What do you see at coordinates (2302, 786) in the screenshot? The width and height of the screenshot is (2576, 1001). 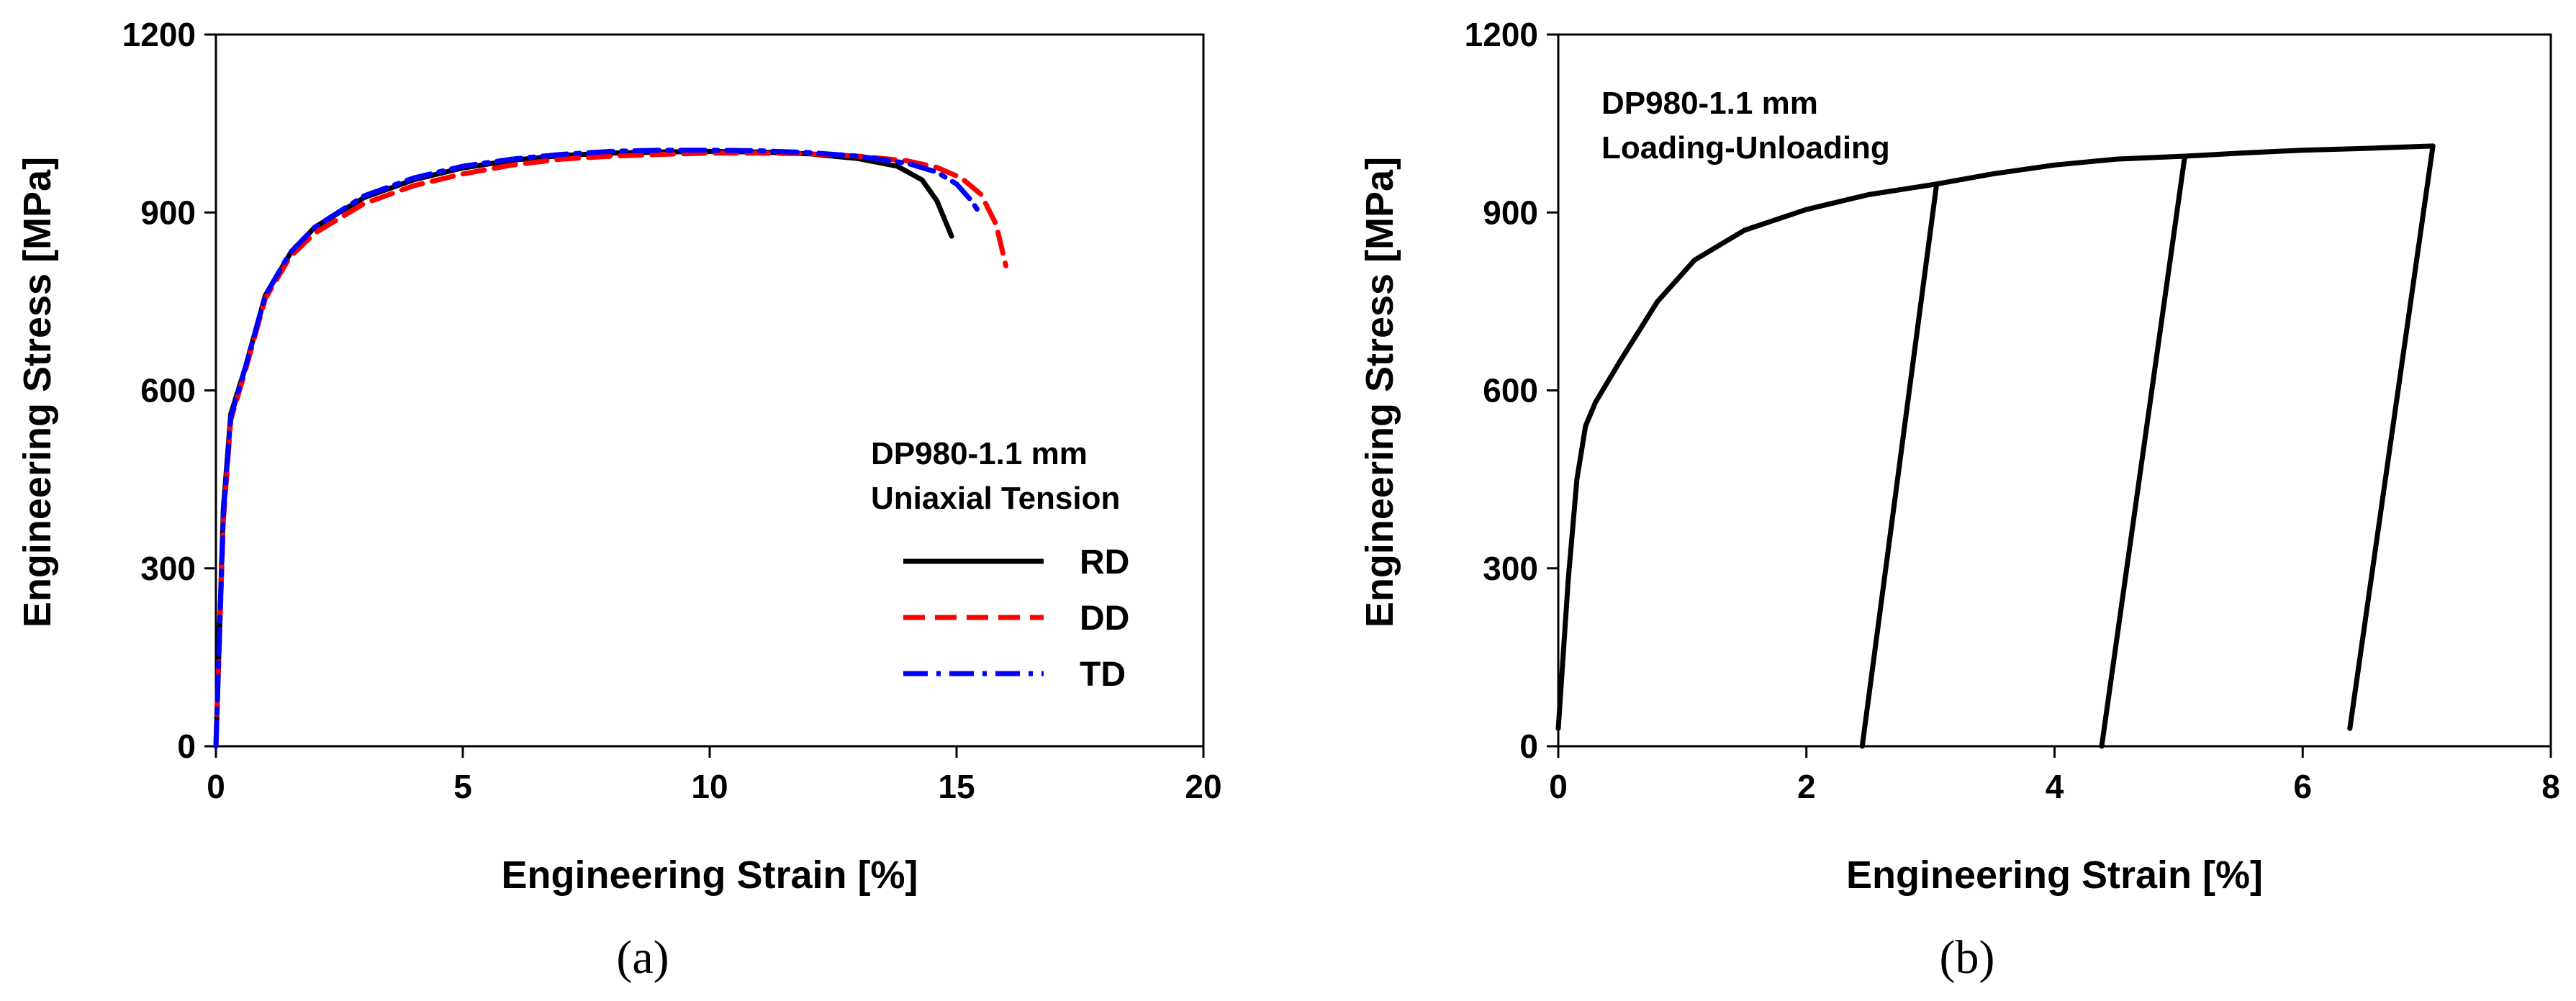 I see `x-tick-label: 6` at bounding box center [2302, 786].